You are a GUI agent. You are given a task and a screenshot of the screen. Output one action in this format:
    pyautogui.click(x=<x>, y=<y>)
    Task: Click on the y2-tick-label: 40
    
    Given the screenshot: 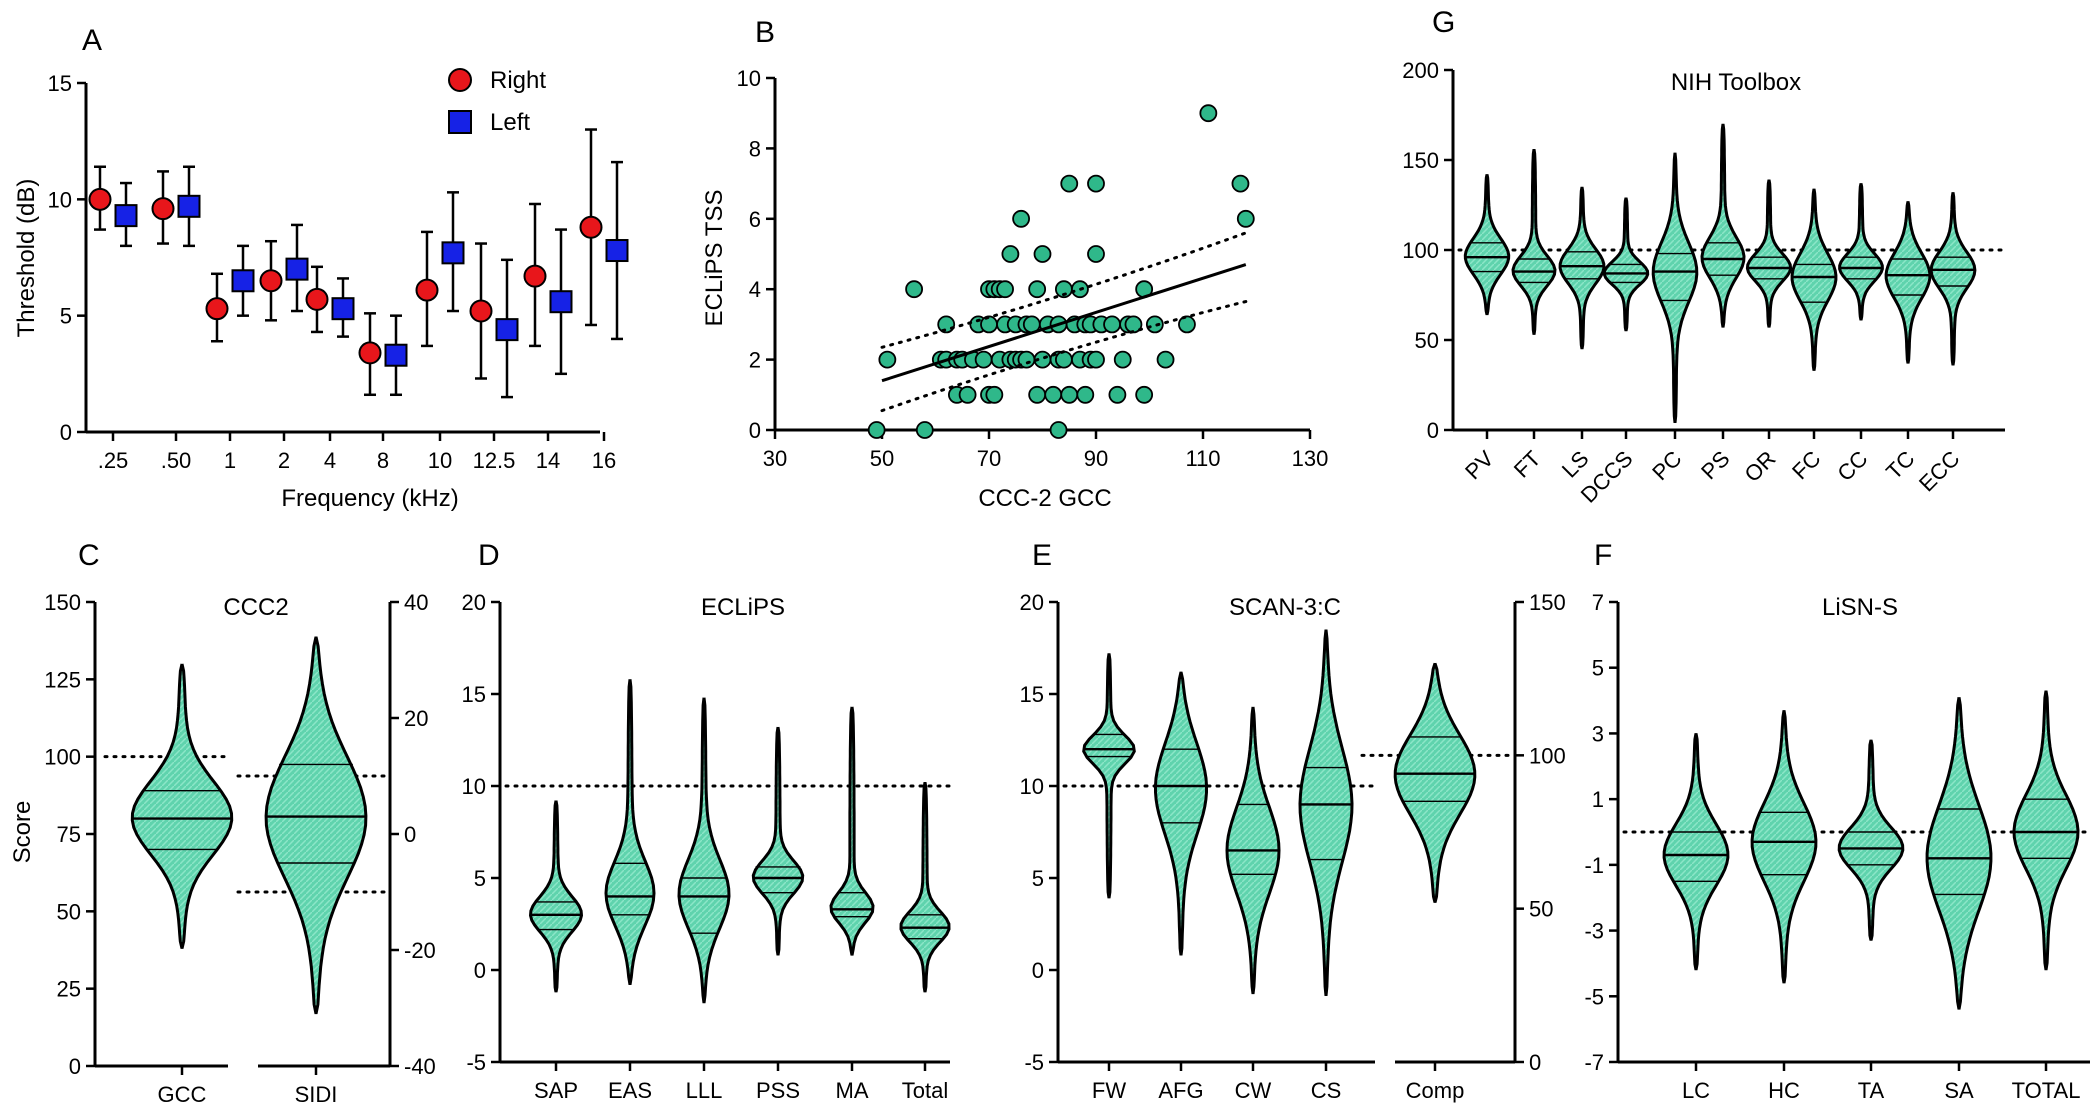 What is the action you would take?
    pyautogui.click(x=416, y=602)
    